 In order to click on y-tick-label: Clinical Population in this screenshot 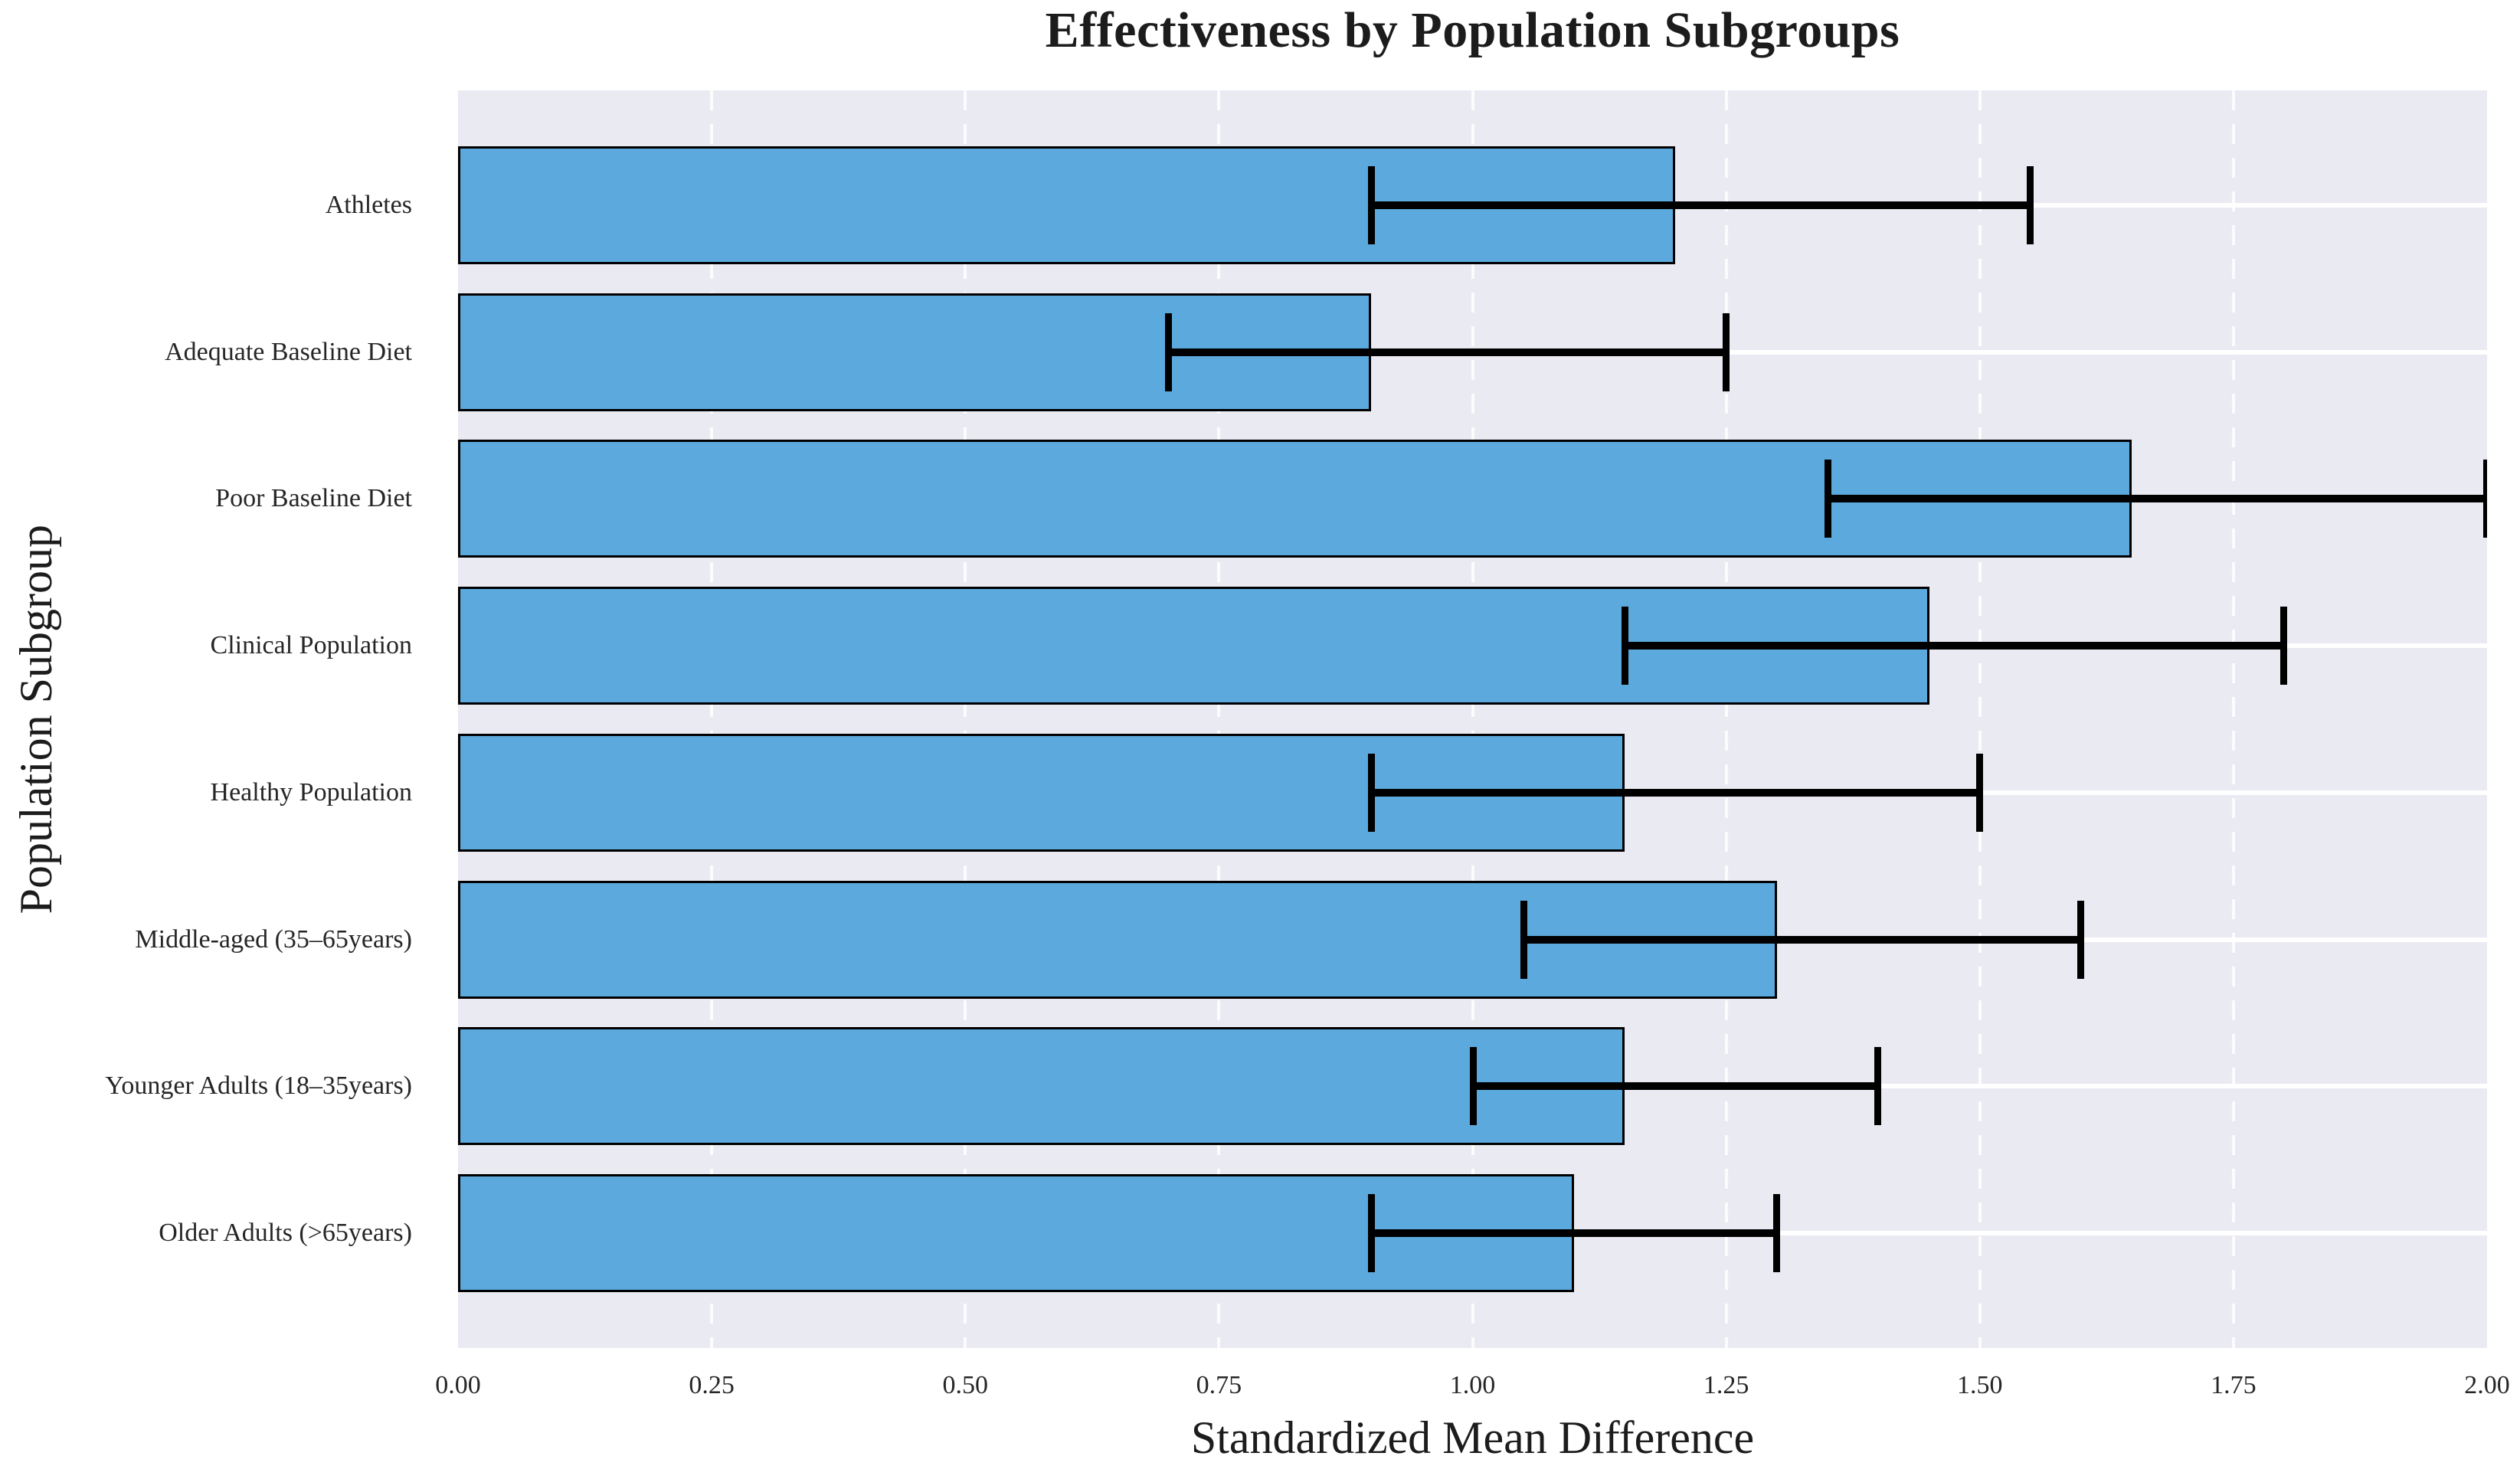, I will do `click(311, 645)`.